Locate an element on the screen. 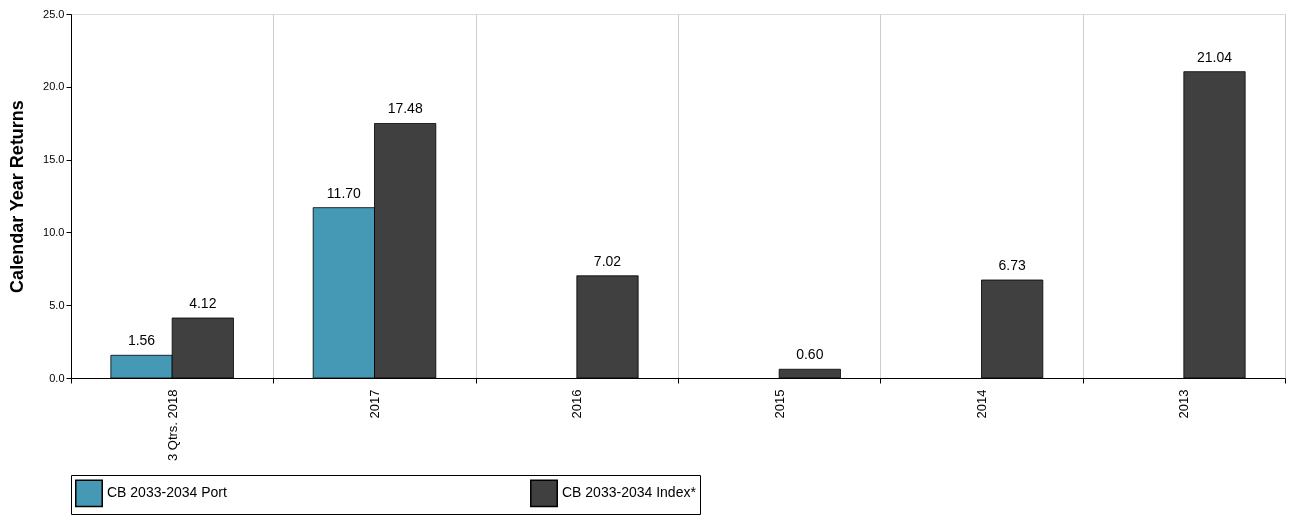  data-label: 11.70 is located at coordinates (344, 192).